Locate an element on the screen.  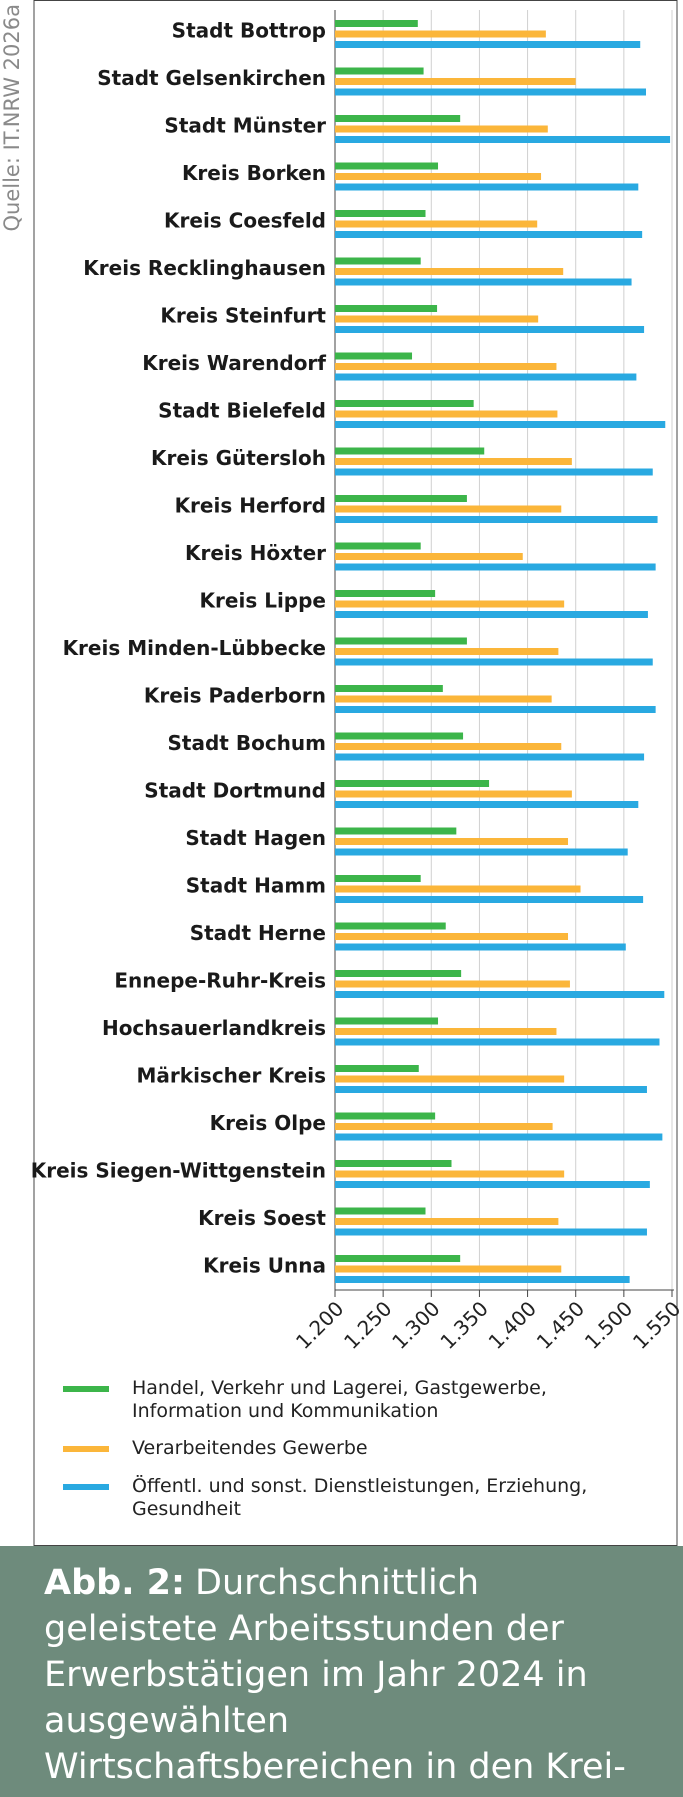
category-label: Ennepe-Ruhr-Kreis is located at coordinates (220, 981).